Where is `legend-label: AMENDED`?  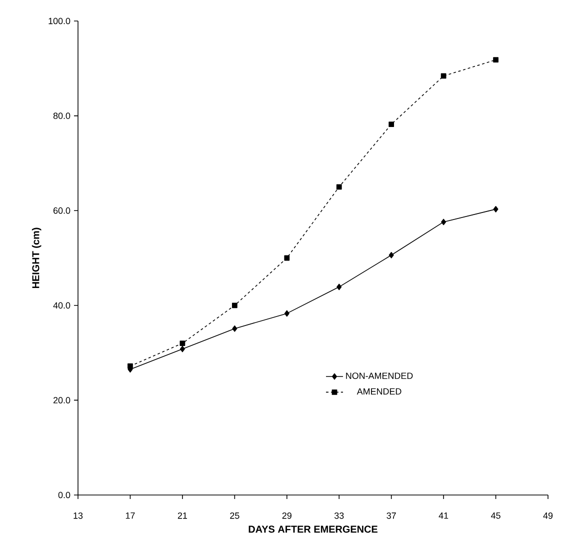
legend-label: AMENDED is located at coordinates (379, 391).